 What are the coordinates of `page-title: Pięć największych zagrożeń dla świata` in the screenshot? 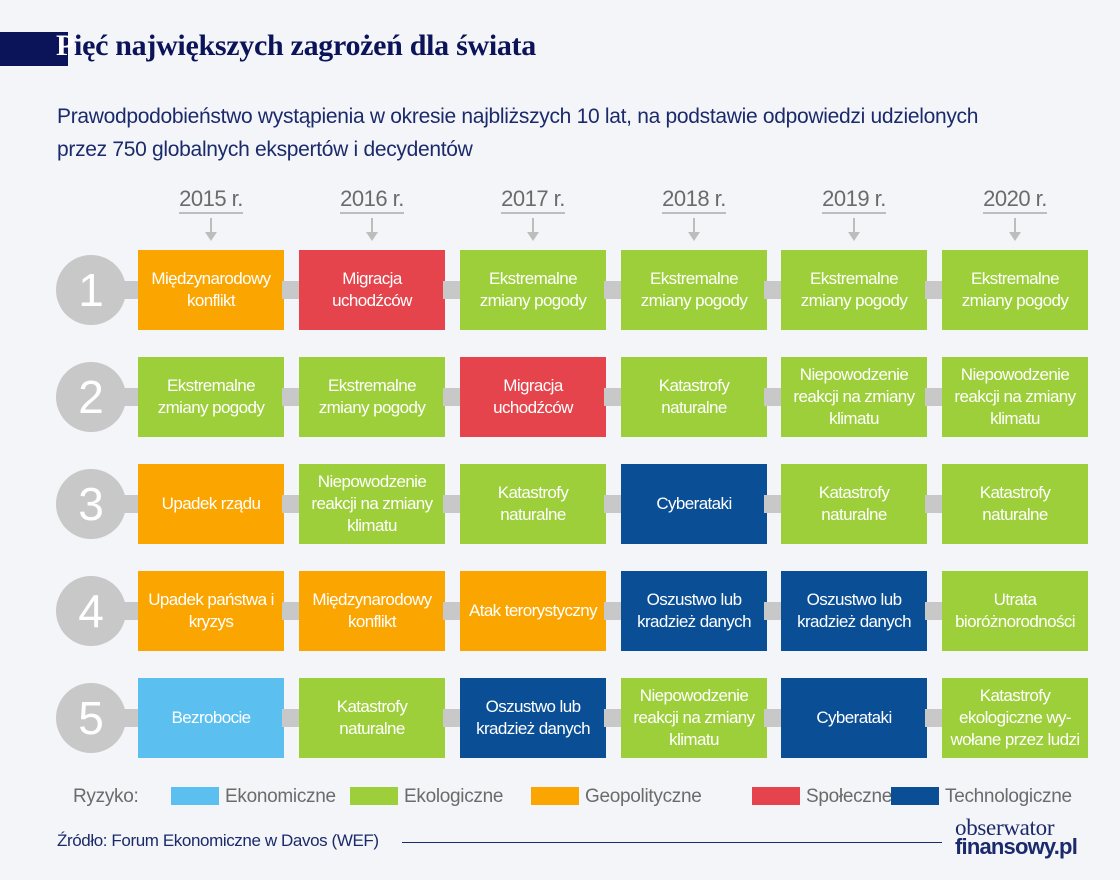 It's located at (296, 46).